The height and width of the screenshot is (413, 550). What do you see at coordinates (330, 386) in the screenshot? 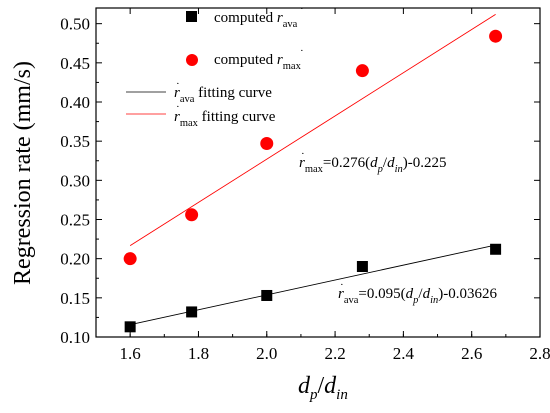
I see `x-axis-title-d2: d` at bounding box center [330, 386].